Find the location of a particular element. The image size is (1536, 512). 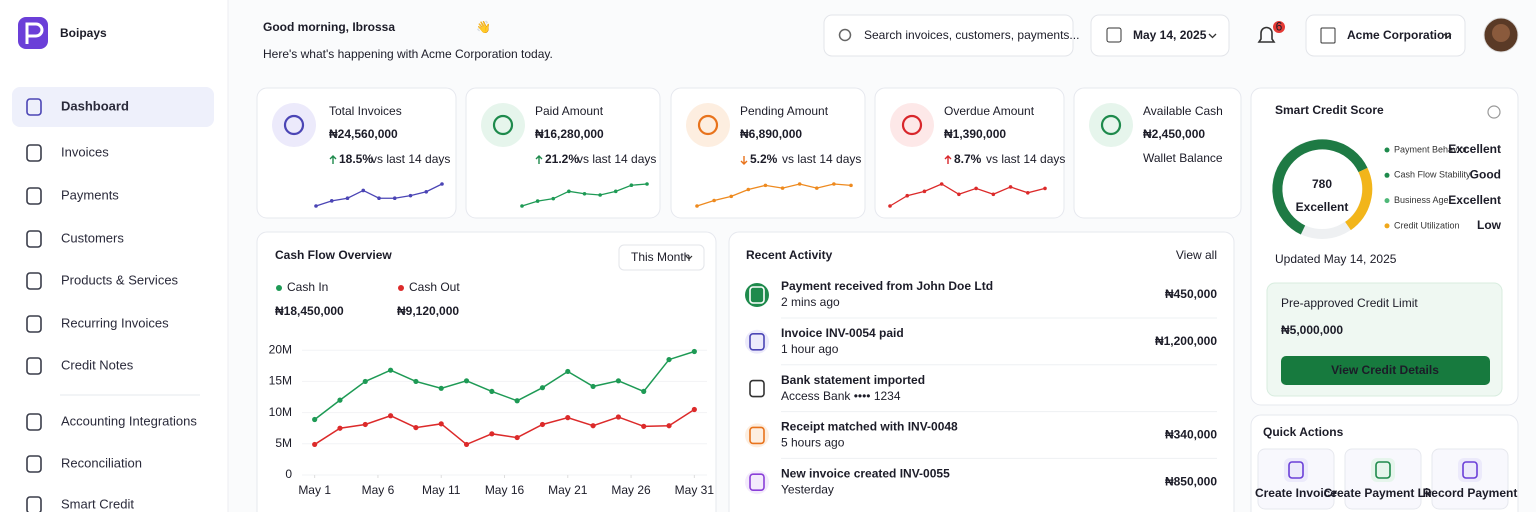

bell-icon is located at coordinates (1266, 34).